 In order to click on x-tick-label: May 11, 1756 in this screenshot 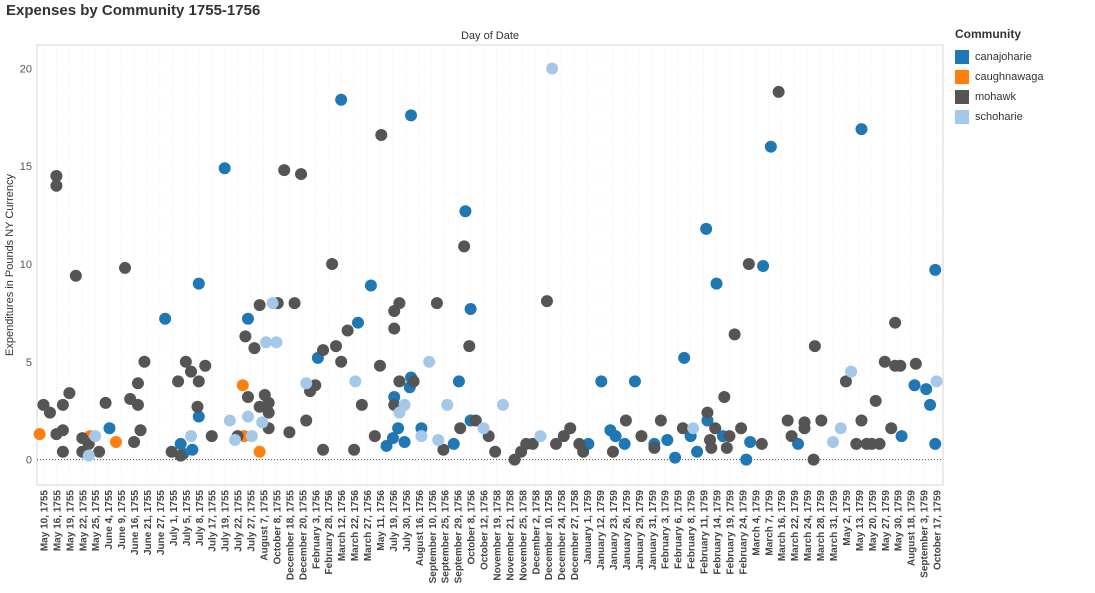, I will do `click(381, 520)`.